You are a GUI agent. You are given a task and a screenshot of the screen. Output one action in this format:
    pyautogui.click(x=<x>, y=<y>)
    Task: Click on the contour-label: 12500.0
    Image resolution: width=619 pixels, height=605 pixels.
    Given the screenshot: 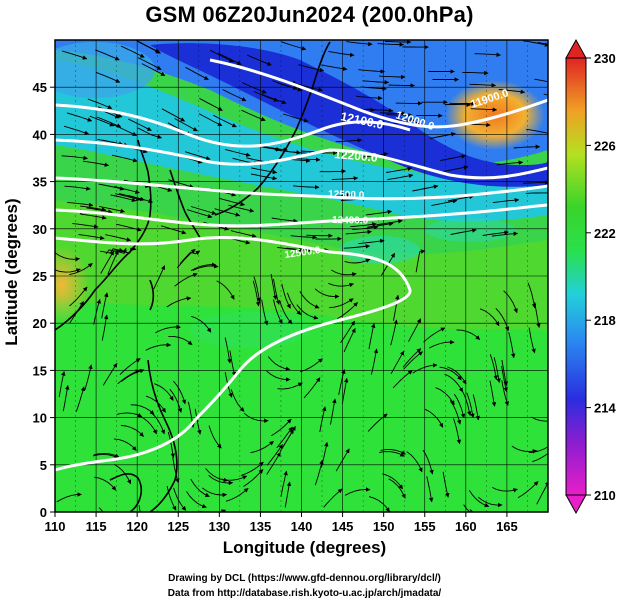 What is the action you would take?
    pyautogui.click(x=346, y=195)
    